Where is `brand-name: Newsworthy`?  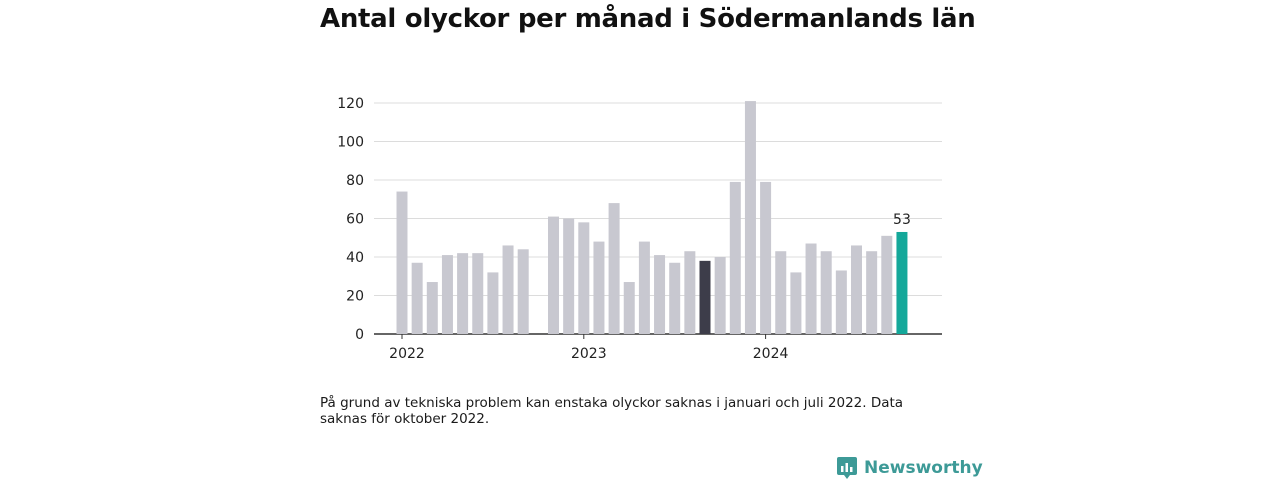 brand-name: Newsworthy is located at coordinates (923, 468).